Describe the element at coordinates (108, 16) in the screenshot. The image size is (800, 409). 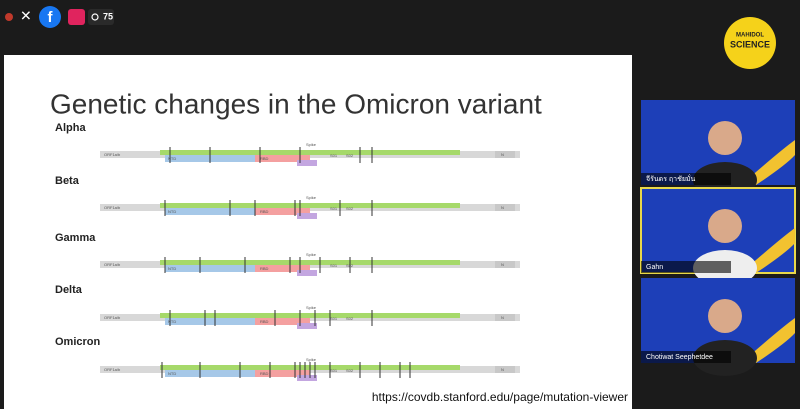
I see `viewer-count: 75` at that location.